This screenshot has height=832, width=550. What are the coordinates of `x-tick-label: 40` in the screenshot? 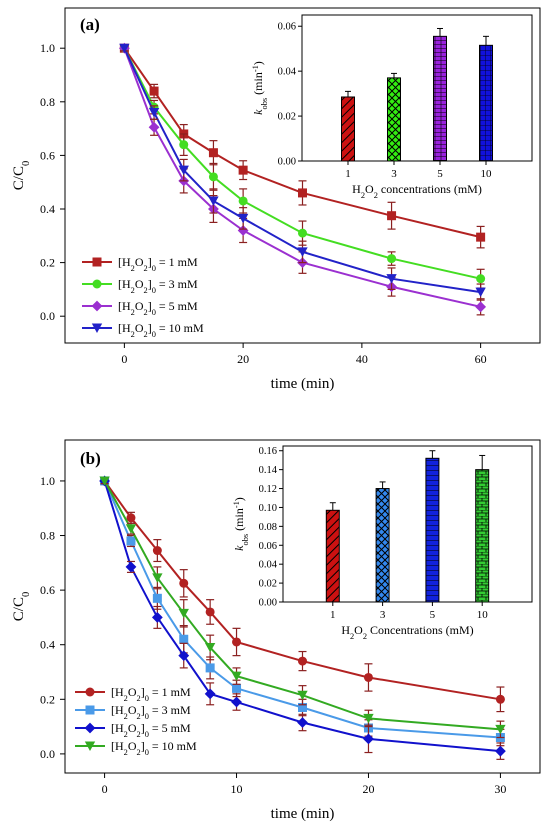 It's located at (362, 359).